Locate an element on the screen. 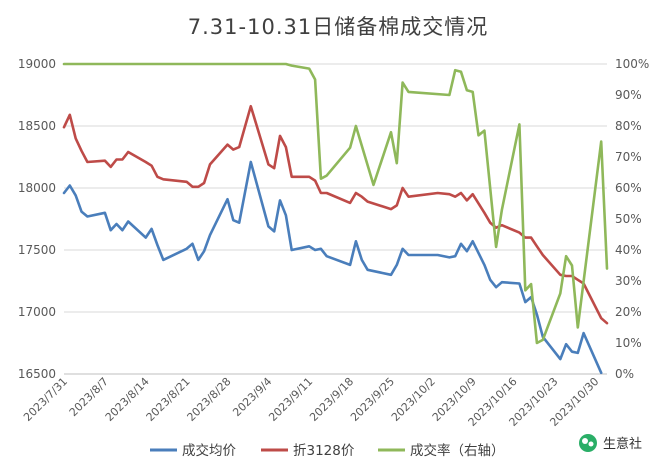  wechat-icon is located at coordinates (588, 443).